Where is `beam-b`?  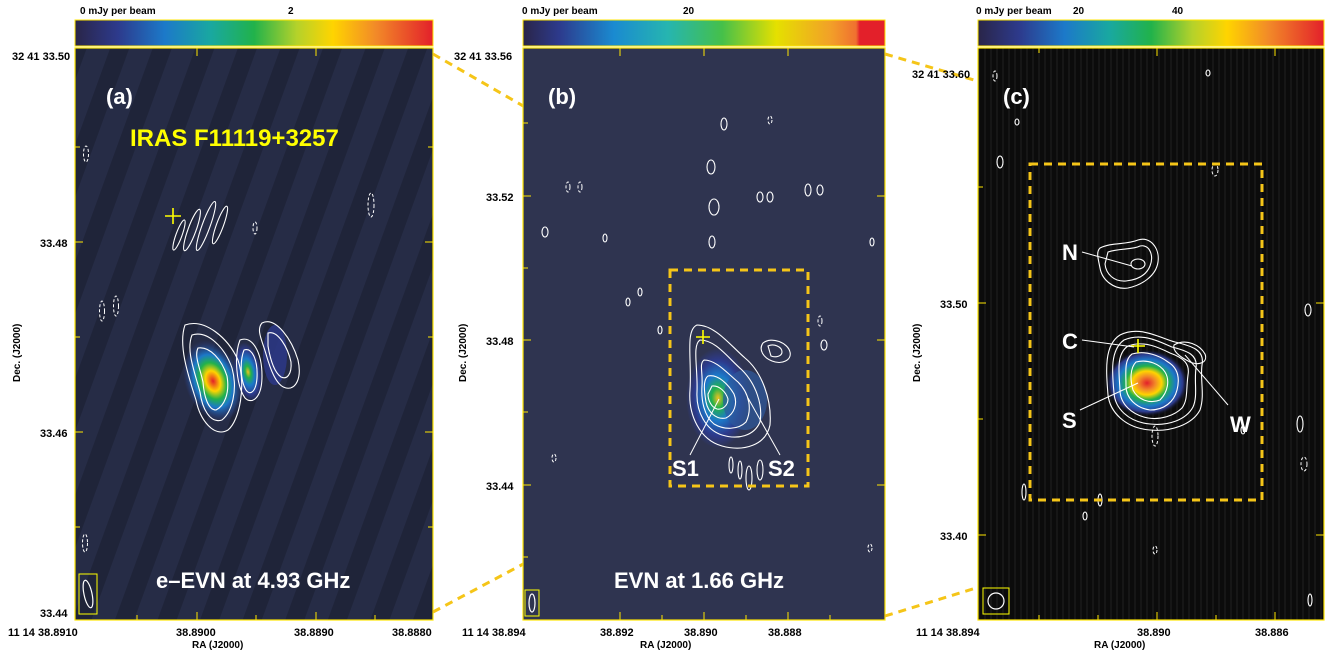
beam-b is located at coordinates (532, 603).